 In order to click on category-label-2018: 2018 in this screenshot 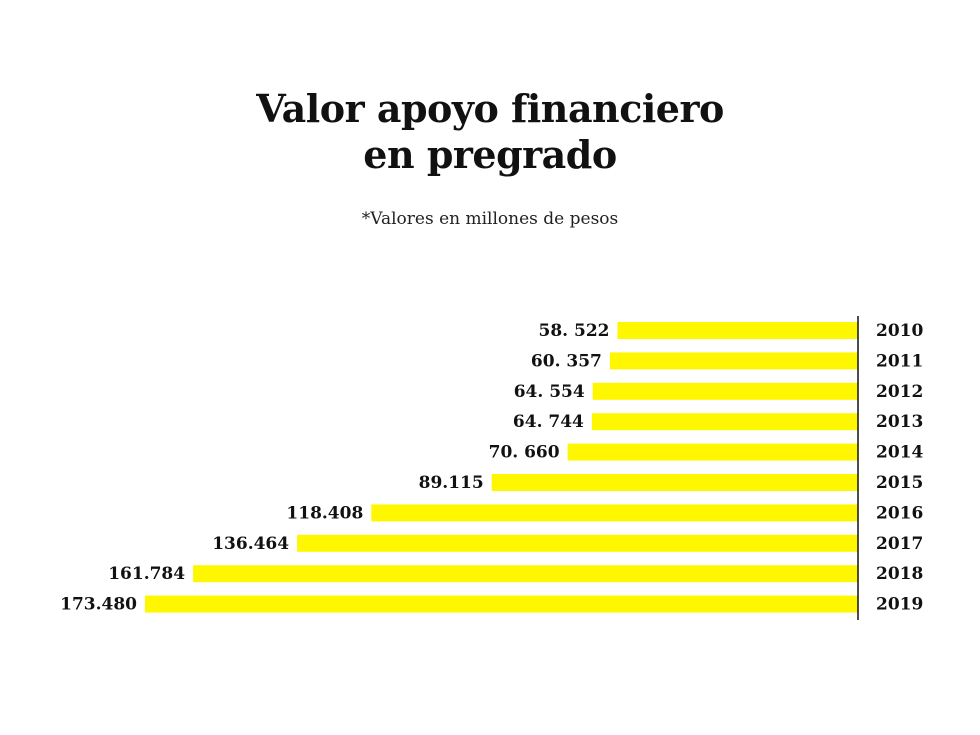, I will do `click(899, 574)`.